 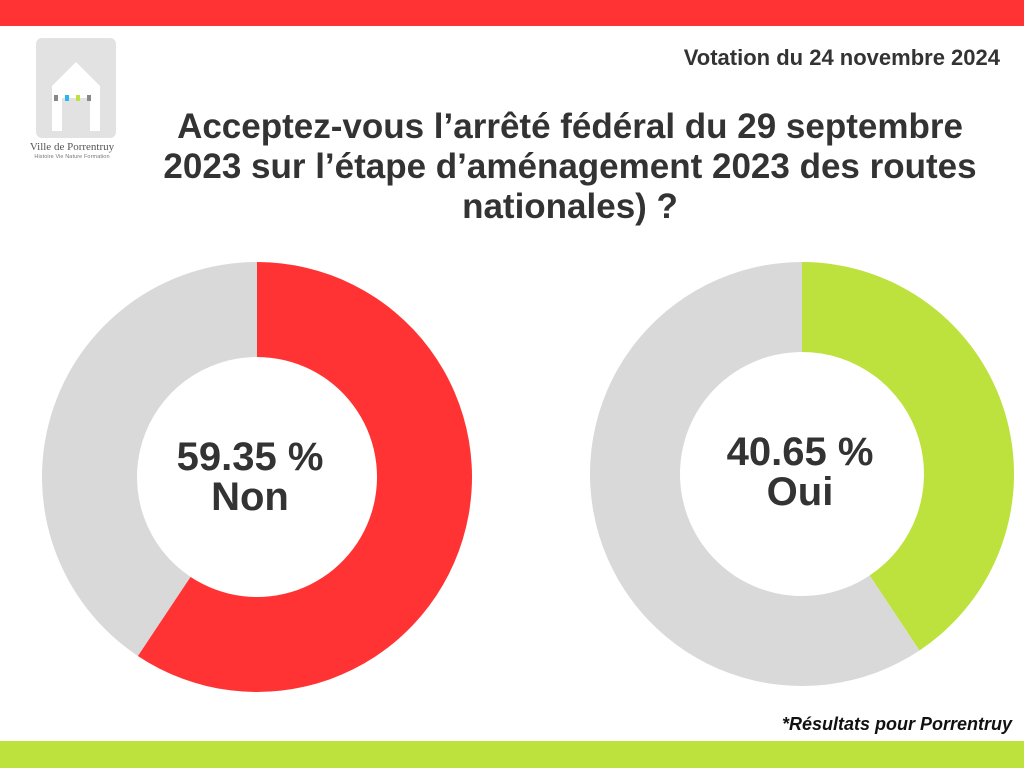 I want to click on footnote: *Résultats pour Porrentruy, so click(x=896, y=724).